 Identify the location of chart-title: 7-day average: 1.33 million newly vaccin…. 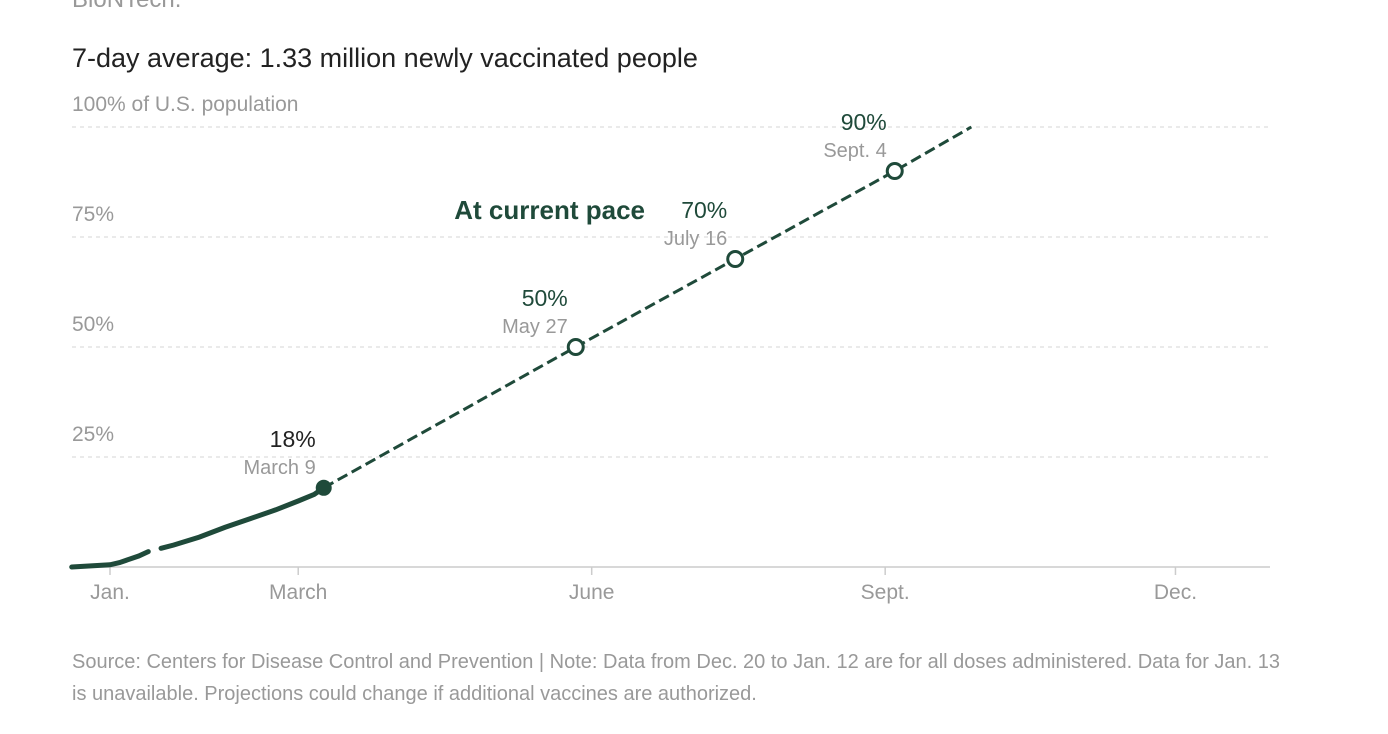
(385, 58).